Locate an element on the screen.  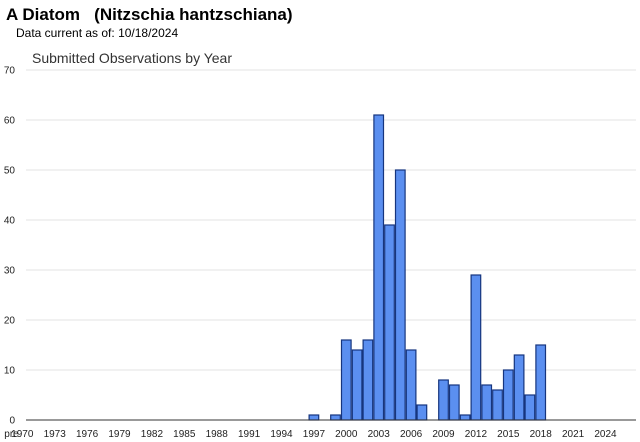
bar-2004 is located at coordinates (389, 322).